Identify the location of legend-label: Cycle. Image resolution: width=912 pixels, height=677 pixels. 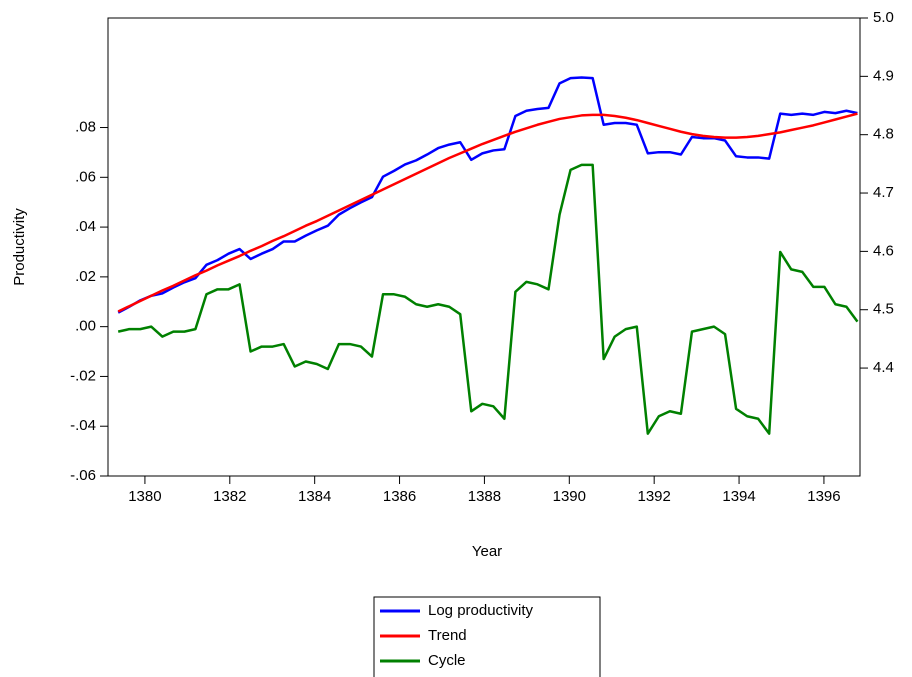
(447, 660).